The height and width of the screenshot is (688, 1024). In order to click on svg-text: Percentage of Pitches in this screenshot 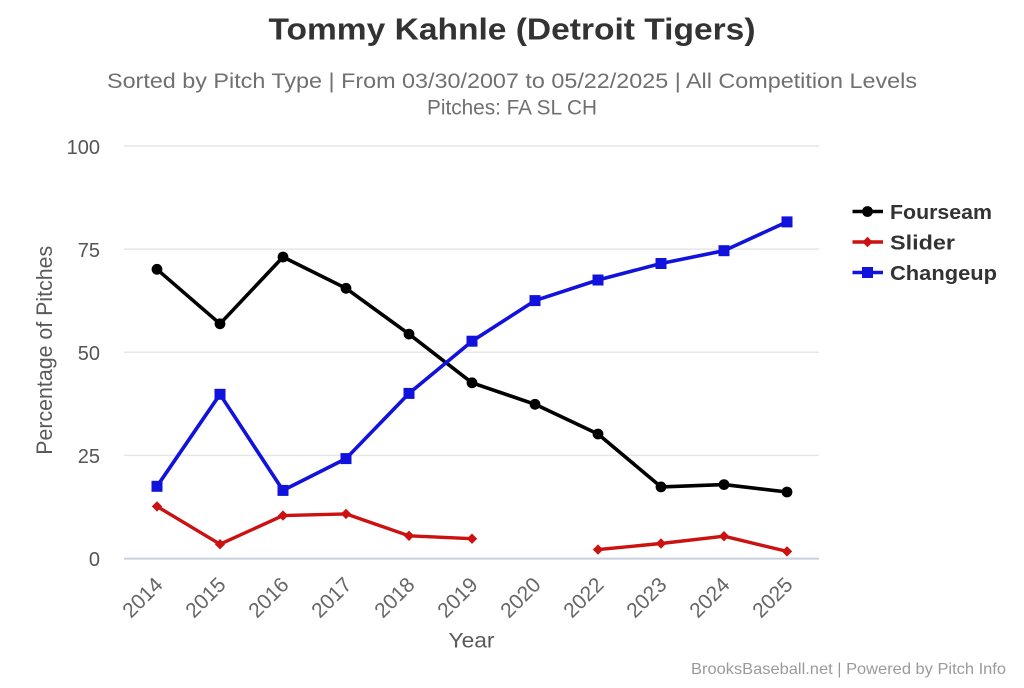, I will do `click(44, 350)`.